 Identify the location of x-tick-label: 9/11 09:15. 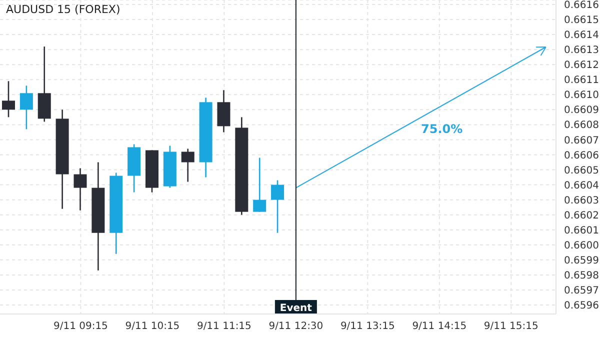
(80, 326).